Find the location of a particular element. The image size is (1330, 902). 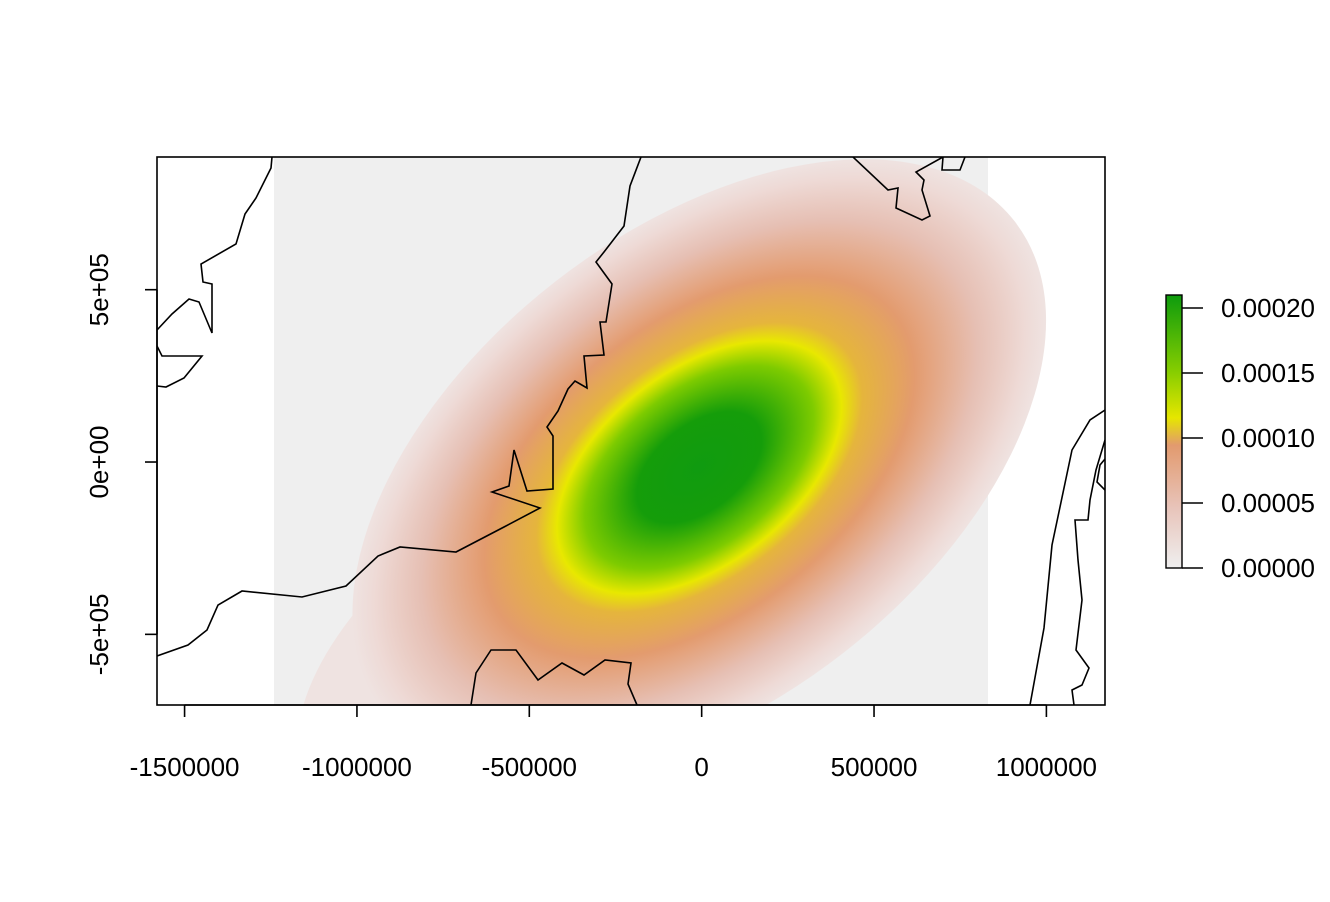

colorbar-ticks: 0.00000 0.00005 0.00010 0.00015 0.00020 is located at coordinates (1248, 438).